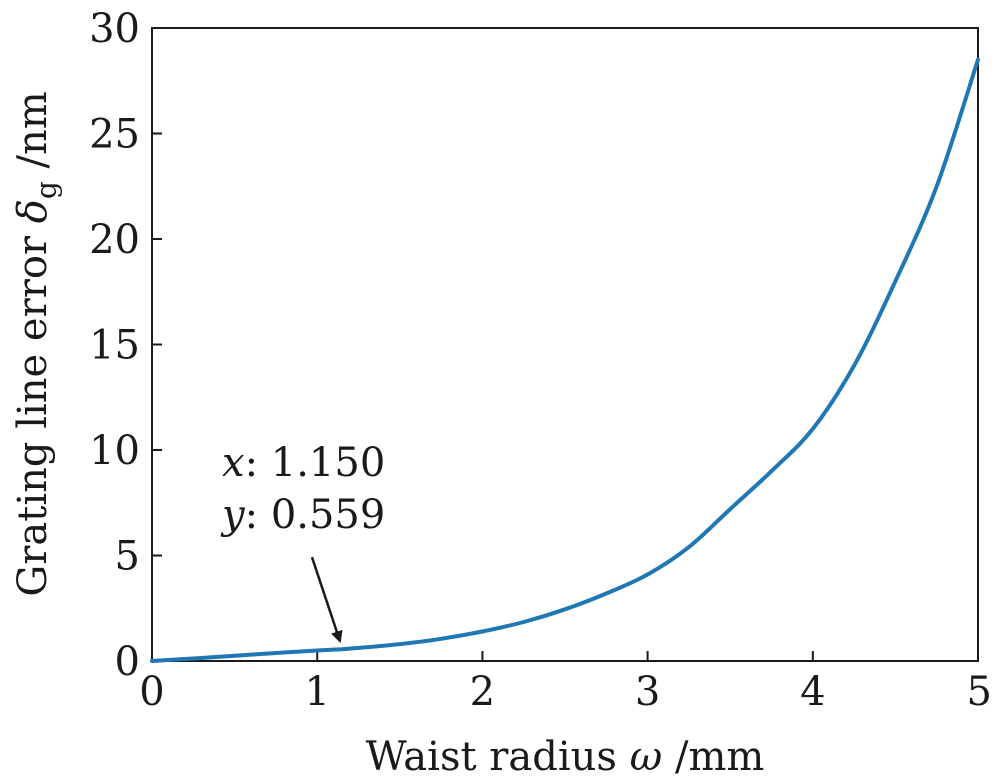  What do you see at coordinates (36, 343) in the screenshot?
I see `y-axis-label: Grating line error δg /nm` at bounding box center [36, 343].